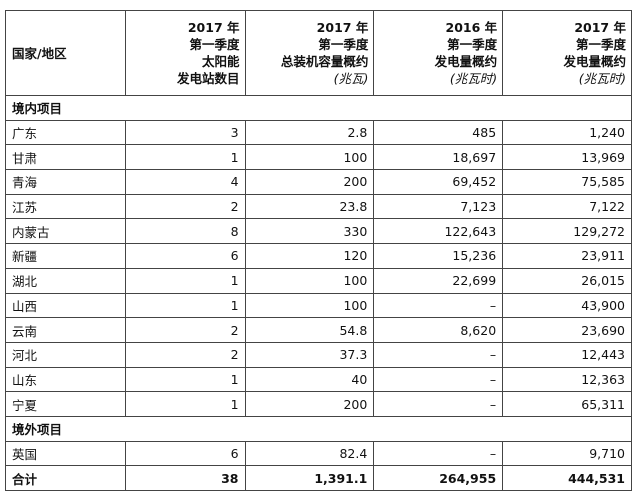 This screenshot has height=500, width=638. What do you see at coordinates (438, 157) in the screenshot?
I see `value-cell: 18,697` at bounding box center [438, 157].